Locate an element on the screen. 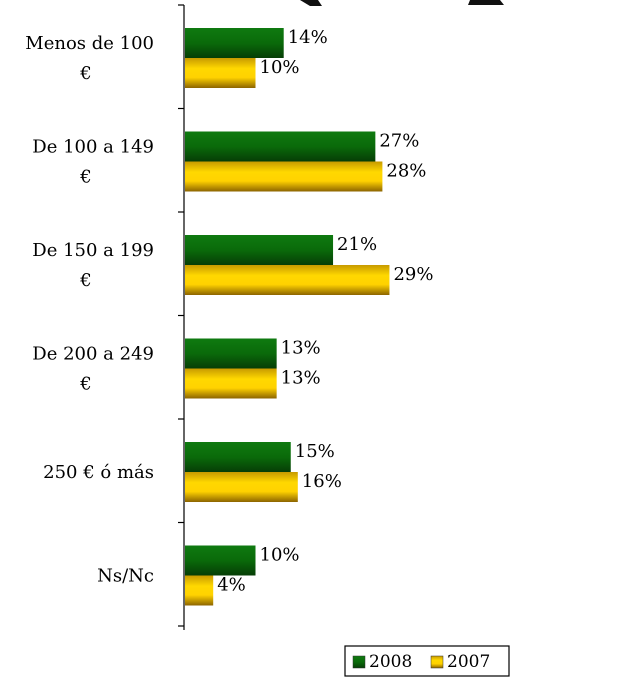 This screenshot has height=678, width=634. data-label-2007-3: 13% is located at coordinates (301, 378).